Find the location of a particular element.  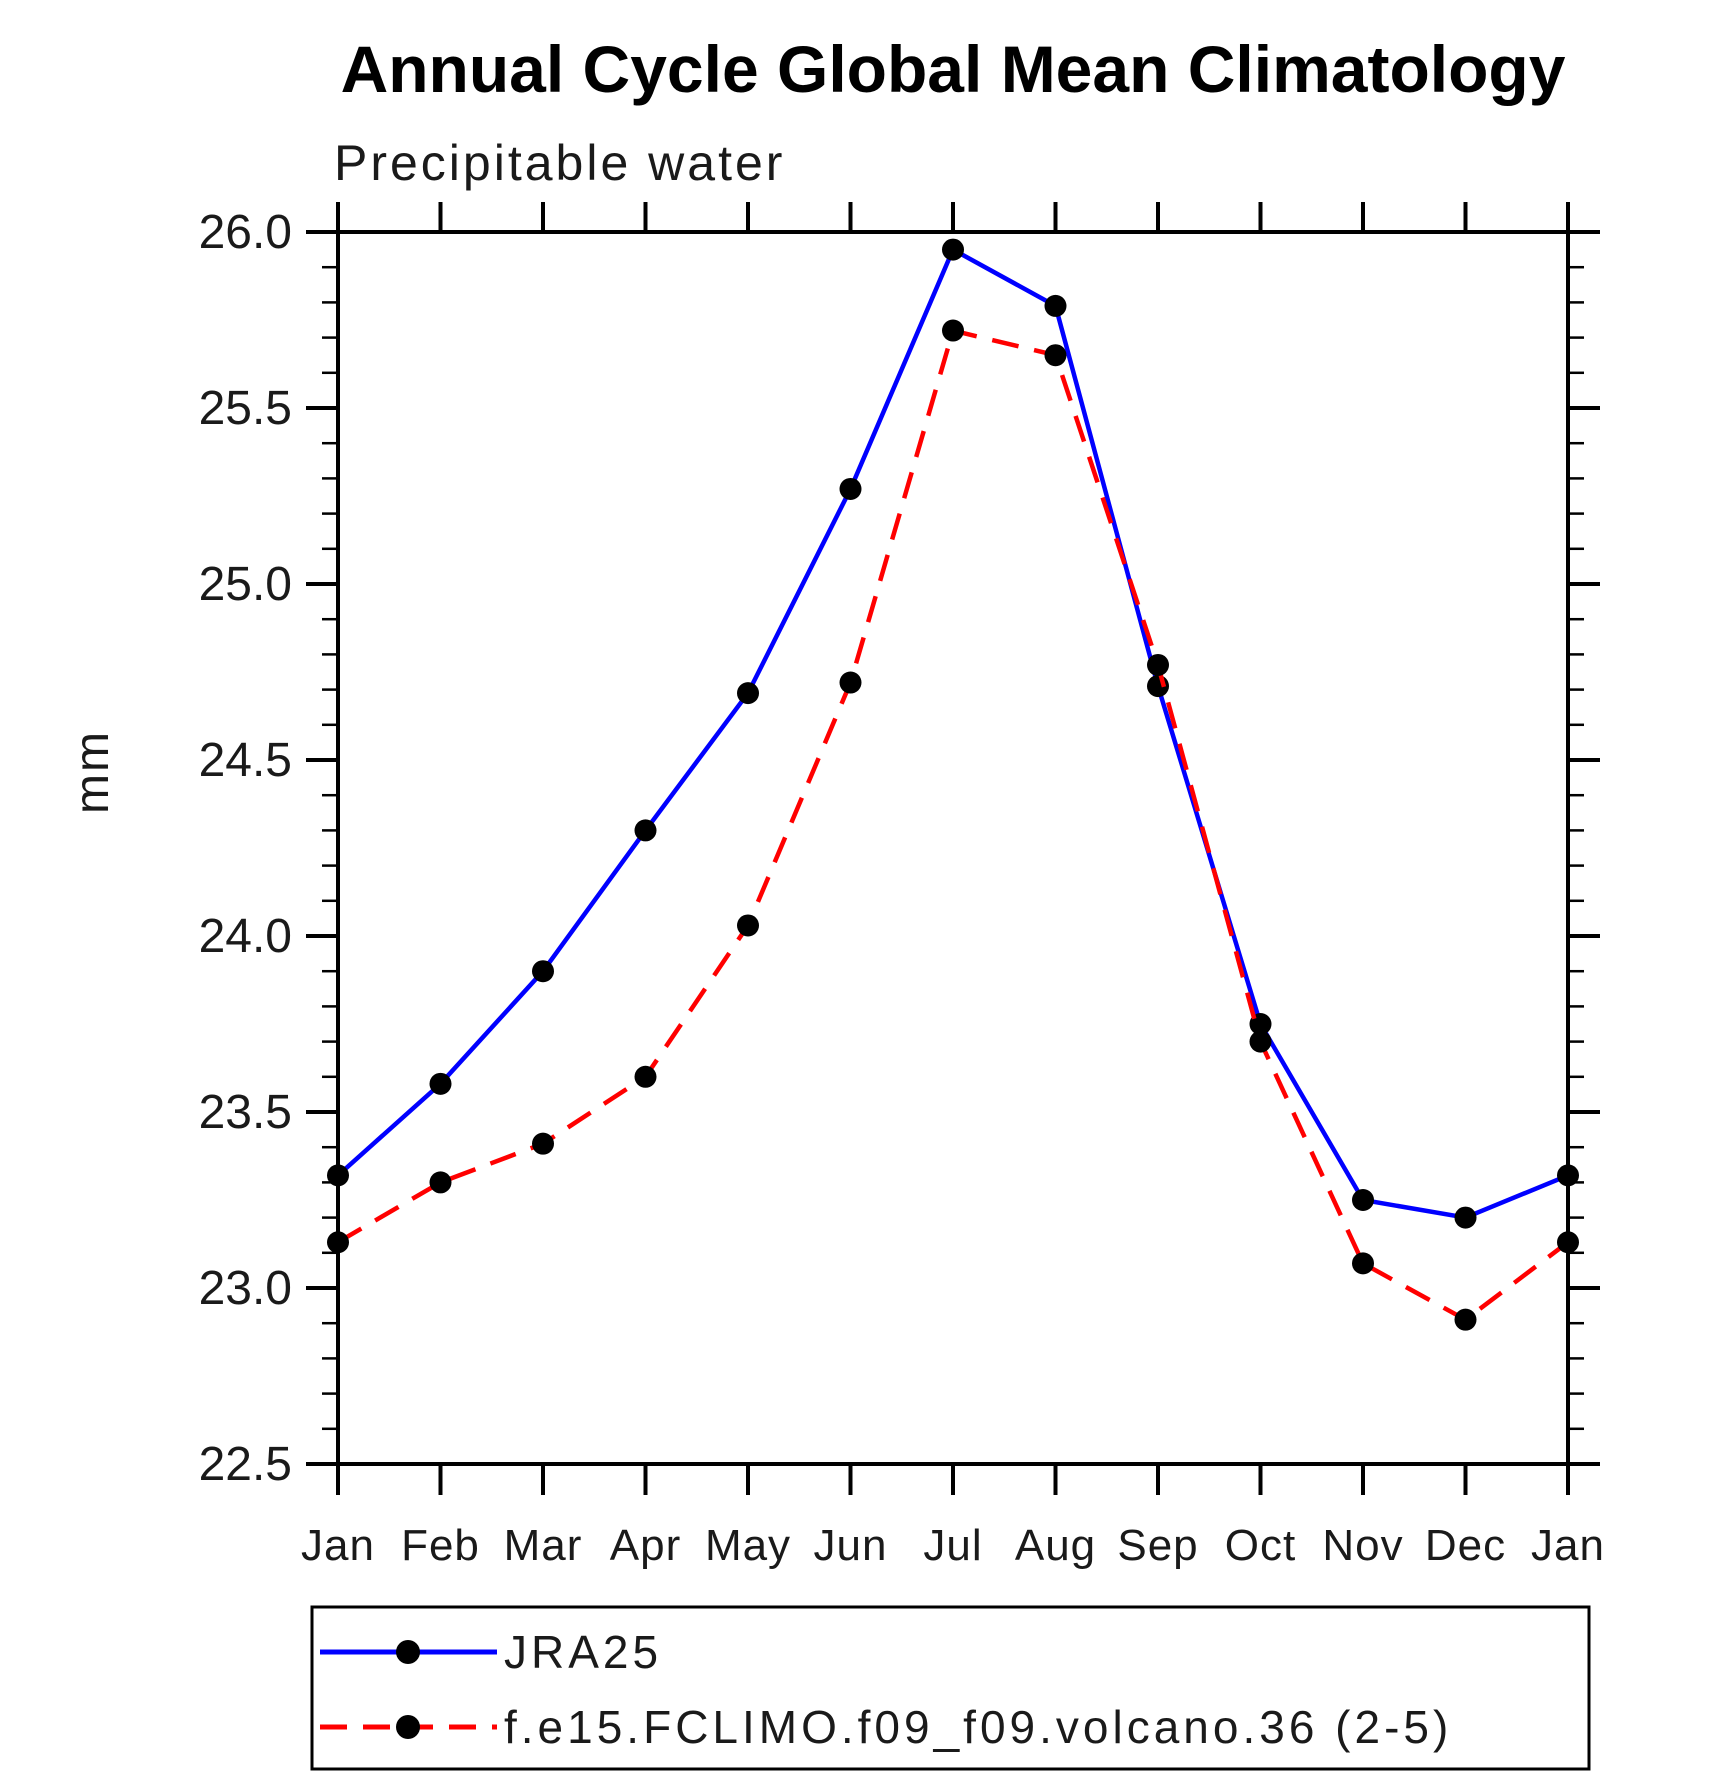

legend-frame is located at coordinates (950, 1688).